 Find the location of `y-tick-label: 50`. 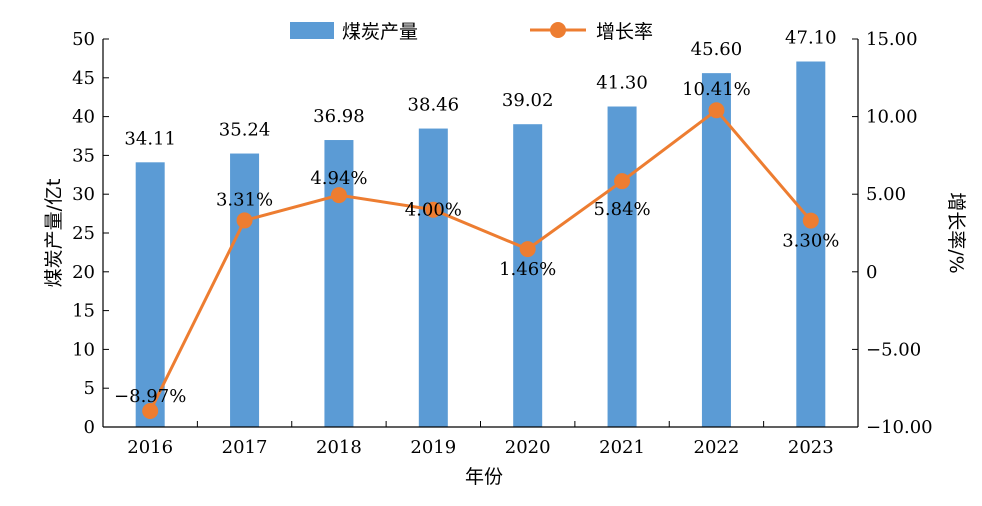

y-tick-label: 50 is located at coordinates (83, 39).